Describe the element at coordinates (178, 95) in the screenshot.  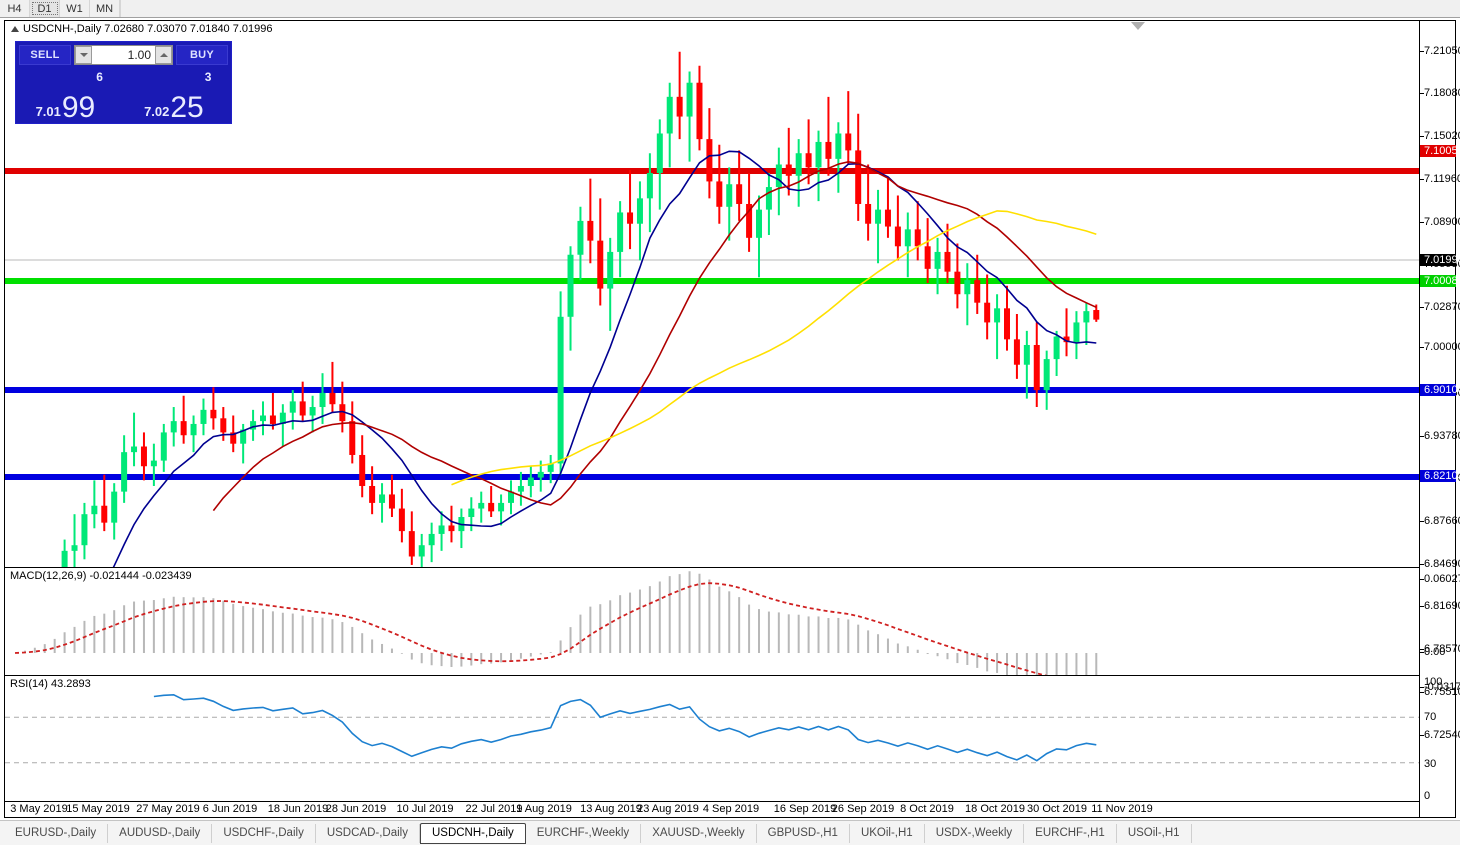
I see `ask-quote: 7.02 25 3` at that location.